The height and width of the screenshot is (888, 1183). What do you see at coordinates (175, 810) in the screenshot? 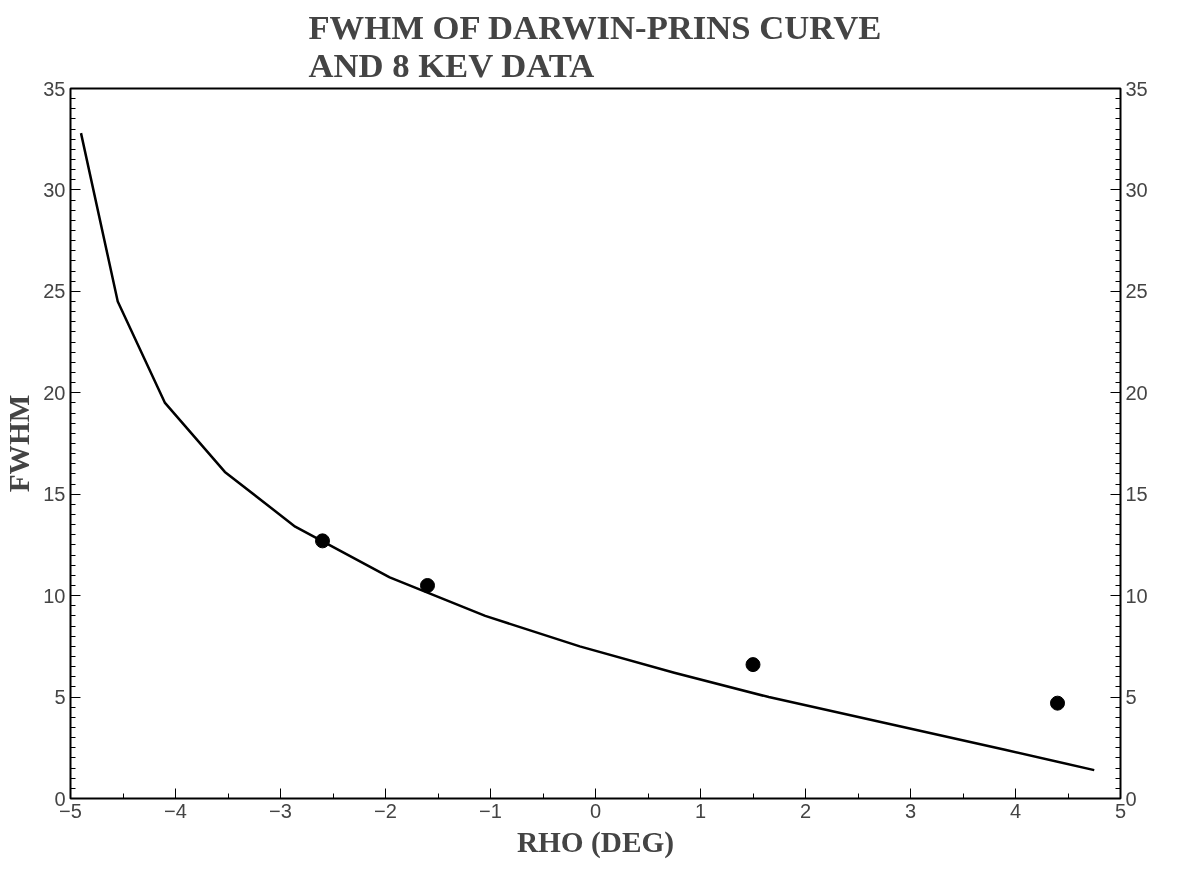
I see `x-tick-label: −4` at bounding box center [175, 810].